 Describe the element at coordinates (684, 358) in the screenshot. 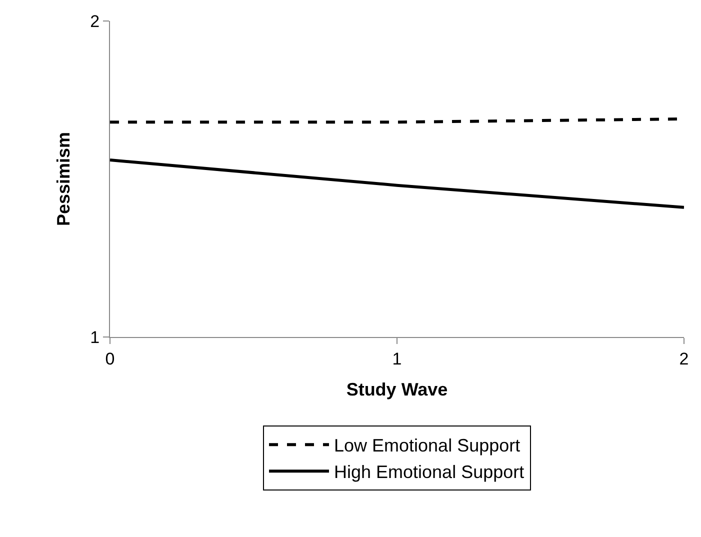

I see `x-tick-label: 2` at that location.